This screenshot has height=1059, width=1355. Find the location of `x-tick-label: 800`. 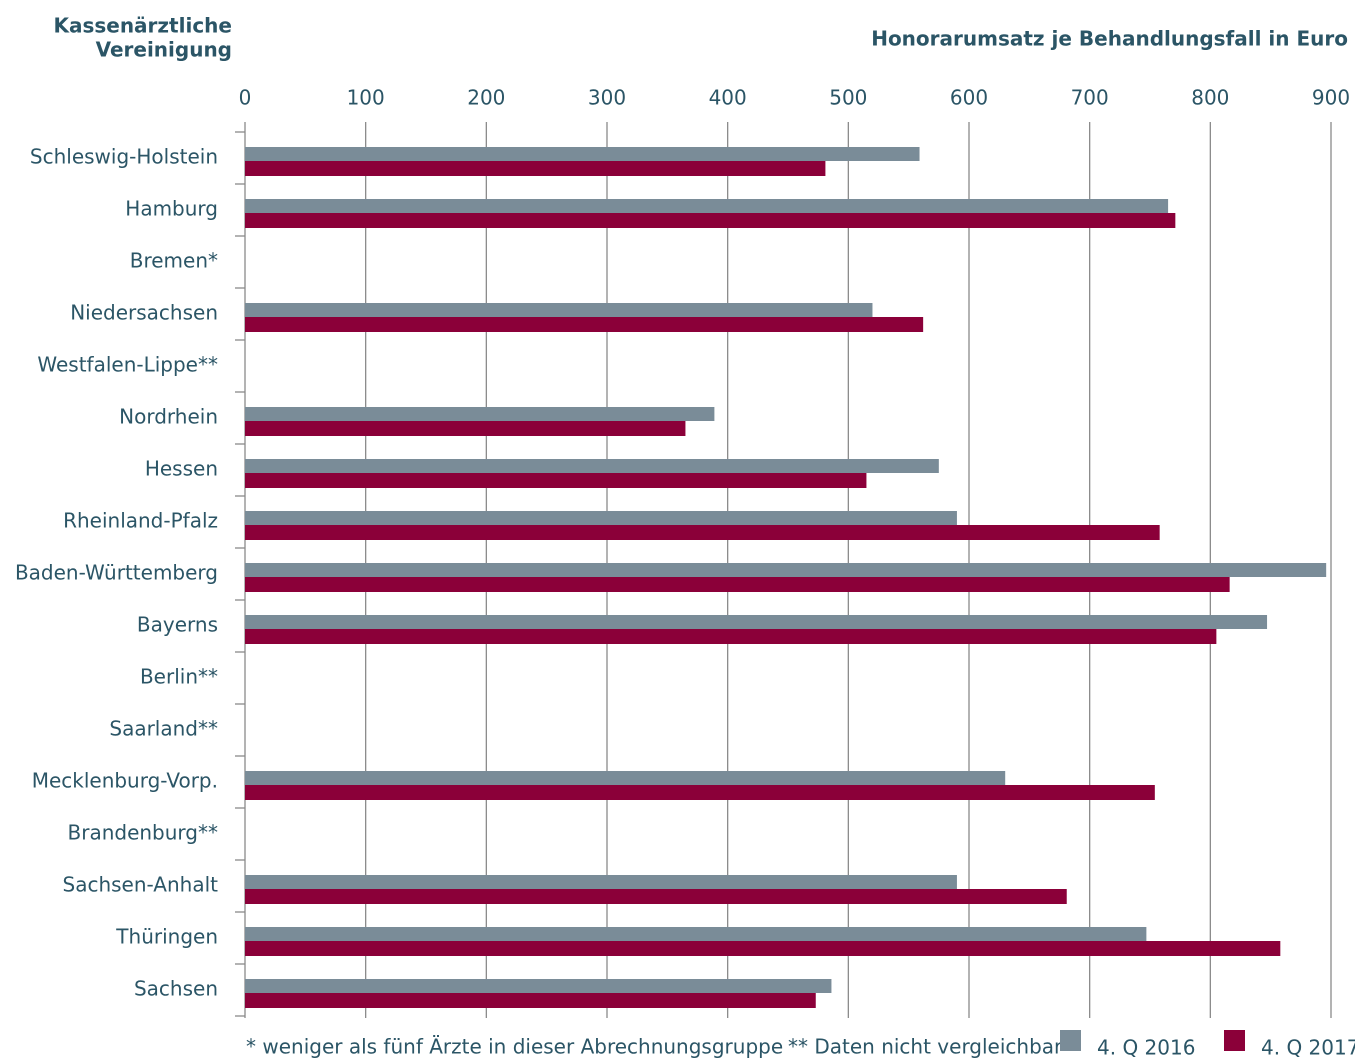

x-tick-label: 800 is located at coordinates (1210, 98).